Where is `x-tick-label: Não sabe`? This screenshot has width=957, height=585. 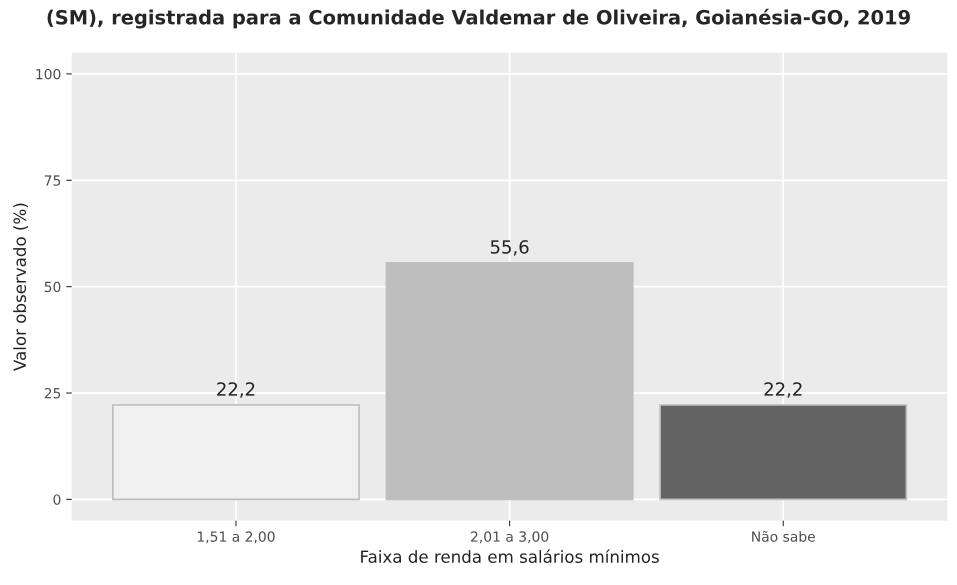
x-tick-label: Não sabe is located at coordinates (783, 536).